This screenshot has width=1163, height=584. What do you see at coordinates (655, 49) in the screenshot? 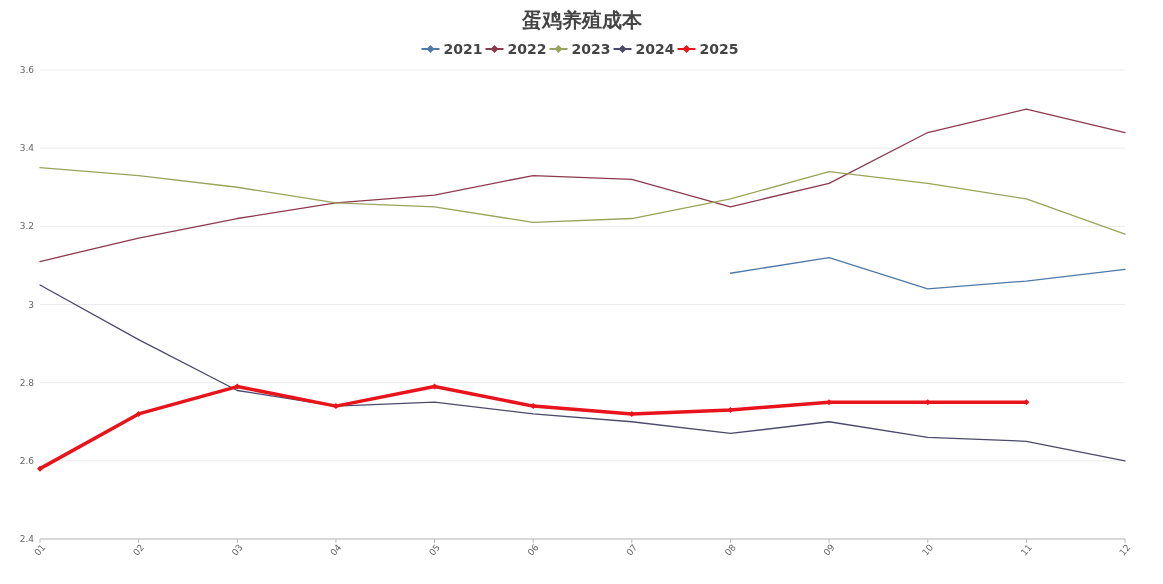
I see `legend-label: 2024` at bounding box center [655, 49].